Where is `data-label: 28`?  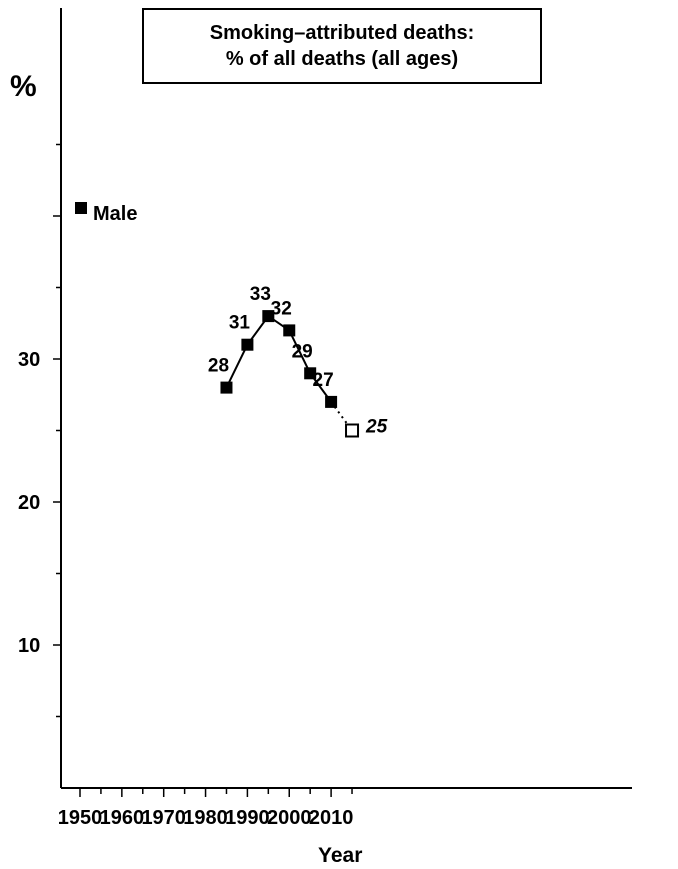
data-label: 28 is located at coordinates (218, 366).